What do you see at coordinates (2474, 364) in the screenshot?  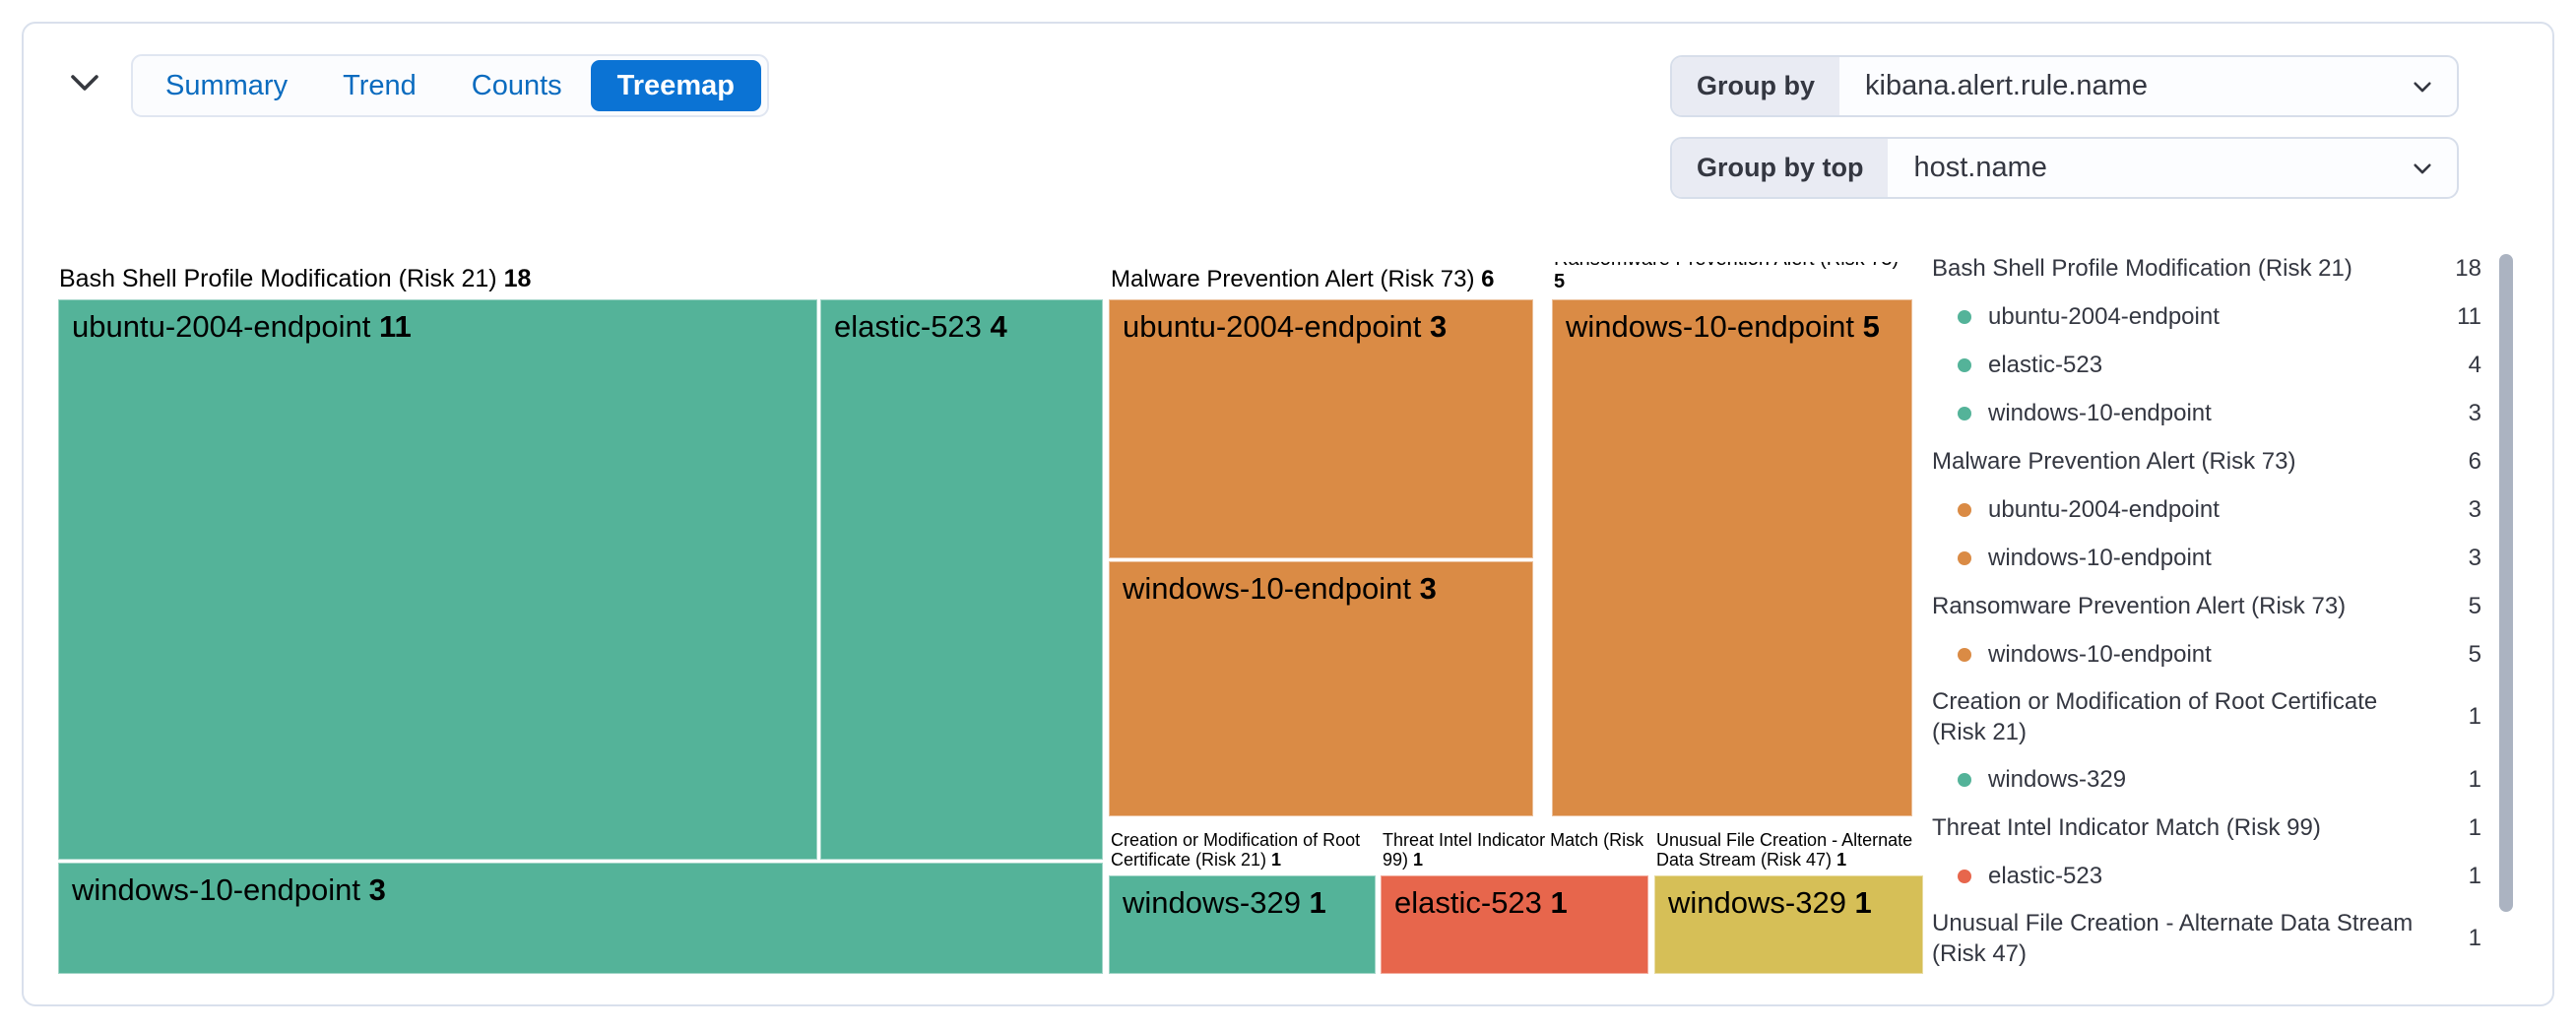 I see `legend-item-count: 4` at bounding box center [2474, 364].